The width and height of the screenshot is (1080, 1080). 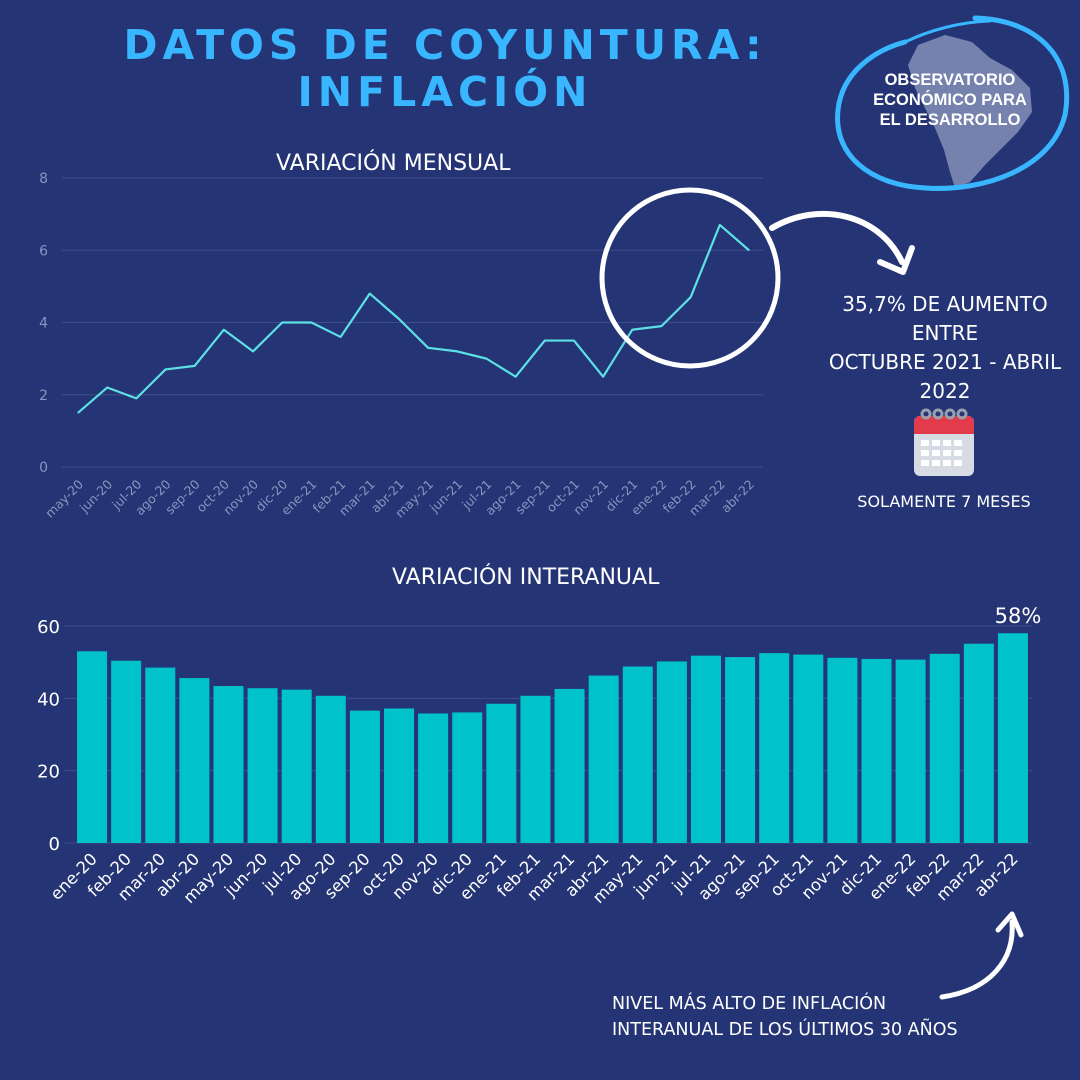 What do you see at coordinates (1018, 616) in the screenshot?
I see `peak-value-label: 58%` at bounding box center [1018, 616].